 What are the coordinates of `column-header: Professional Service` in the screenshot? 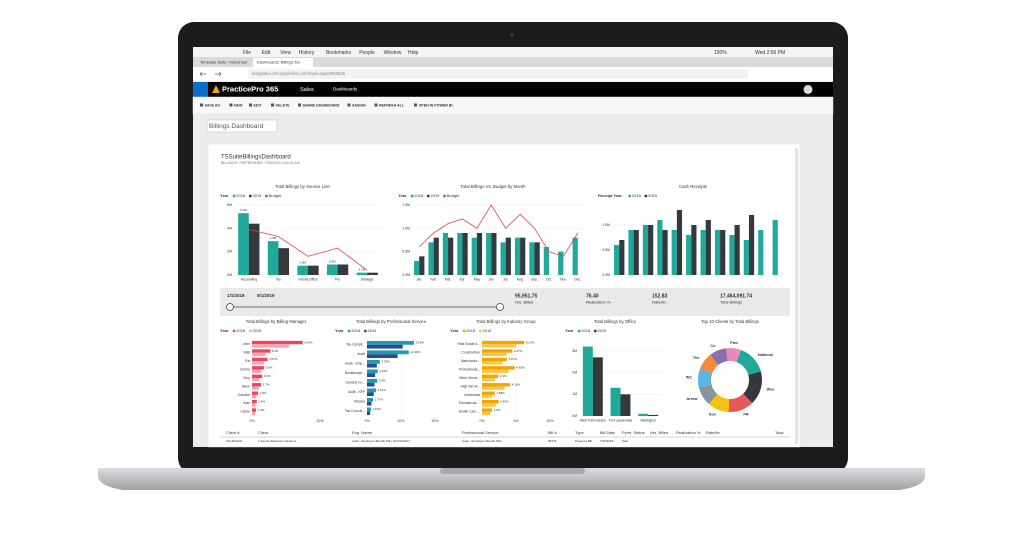 It's located at (480, 432).